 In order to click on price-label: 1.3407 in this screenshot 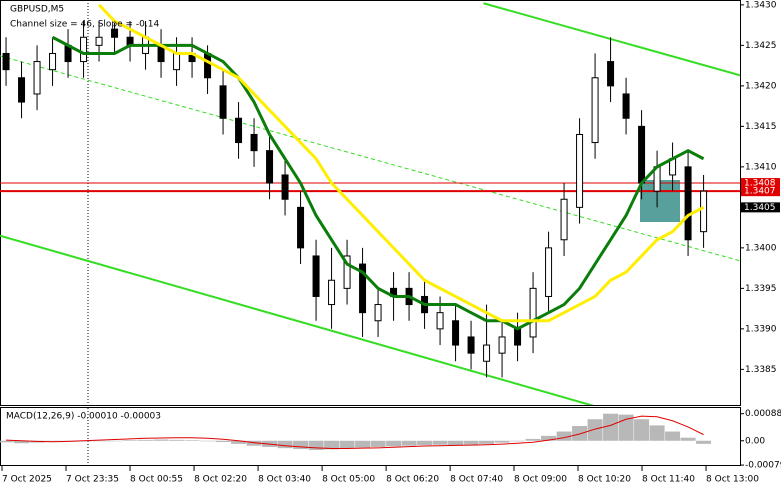, I will do `click(760, 192)`.